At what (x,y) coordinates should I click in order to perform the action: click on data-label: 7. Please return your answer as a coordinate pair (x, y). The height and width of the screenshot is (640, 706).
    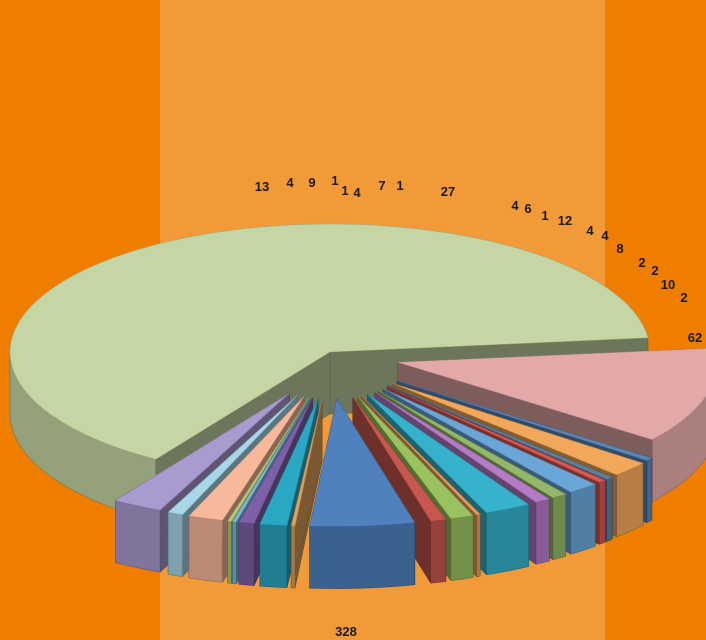
    Looking at the image, I should click on (381, 185).